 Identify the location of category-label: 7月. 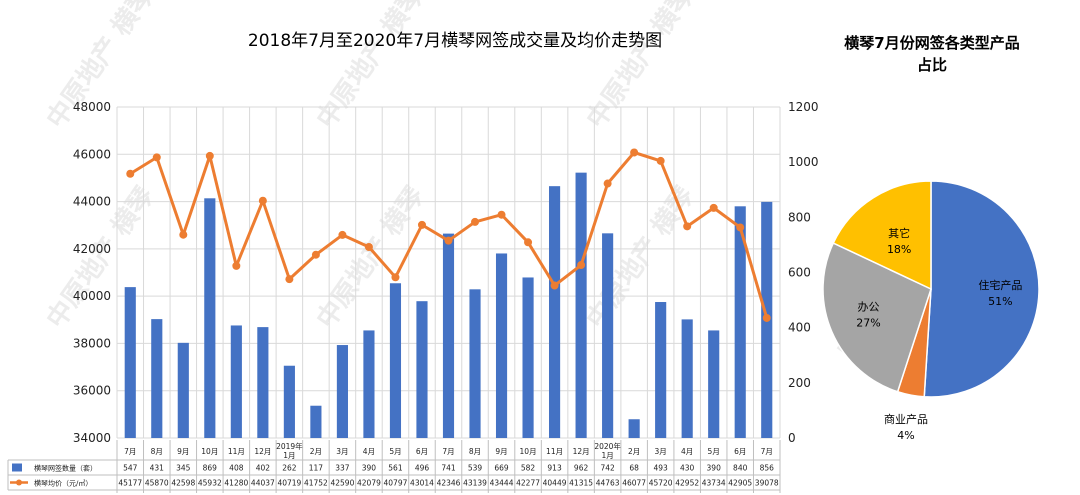
(130, 451).